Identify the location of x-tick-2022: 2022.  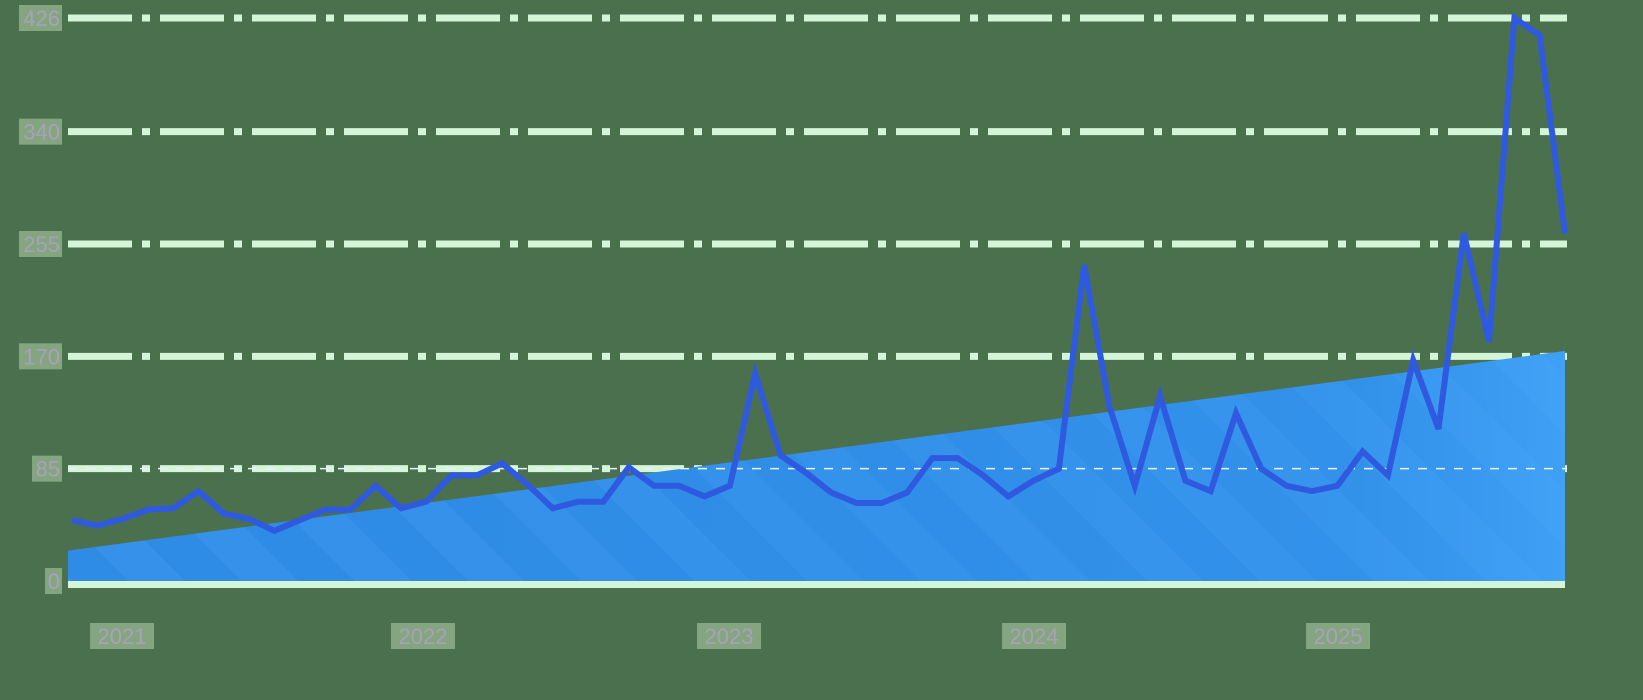
(423, 636).